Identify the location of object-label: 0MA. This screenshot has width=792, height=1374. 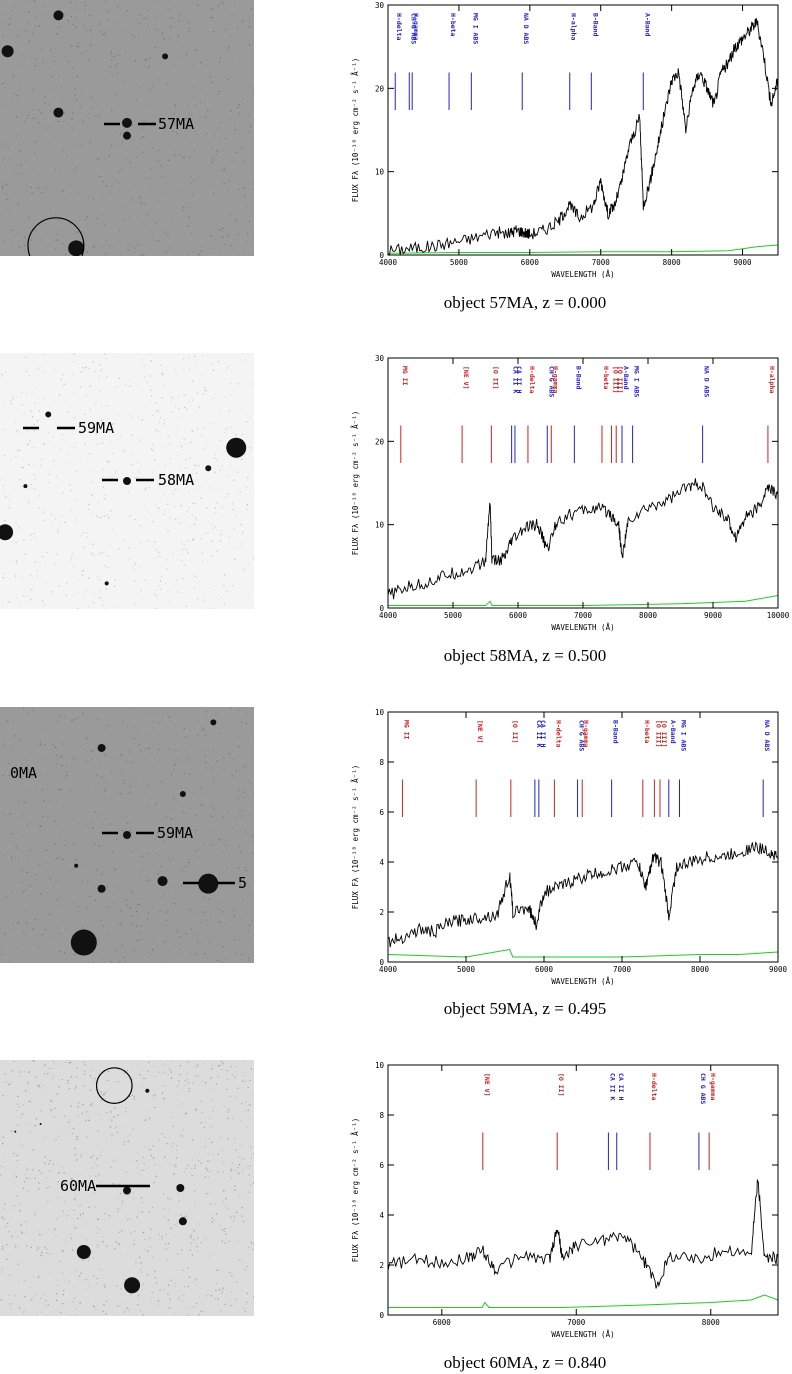
(23, 773).